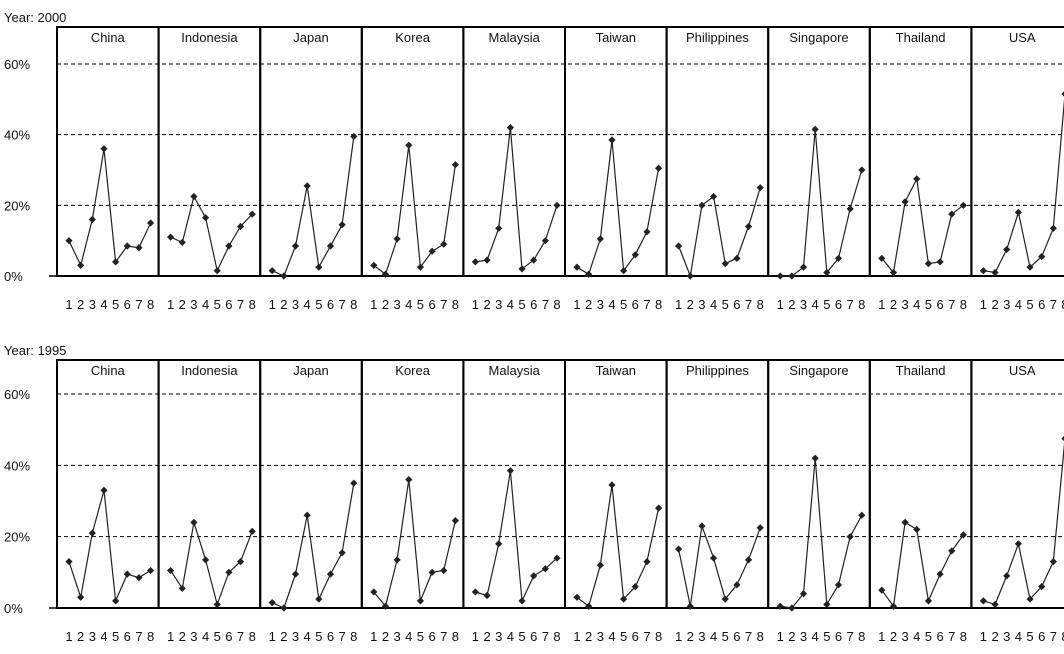 This screenshot has height=654, width=1064. What do you see at coordinates (209, 501) in the screenshot?
I see `panel: Indonesia 1 2 3 4 5 6 7 8` at bounding box center [209, 501].